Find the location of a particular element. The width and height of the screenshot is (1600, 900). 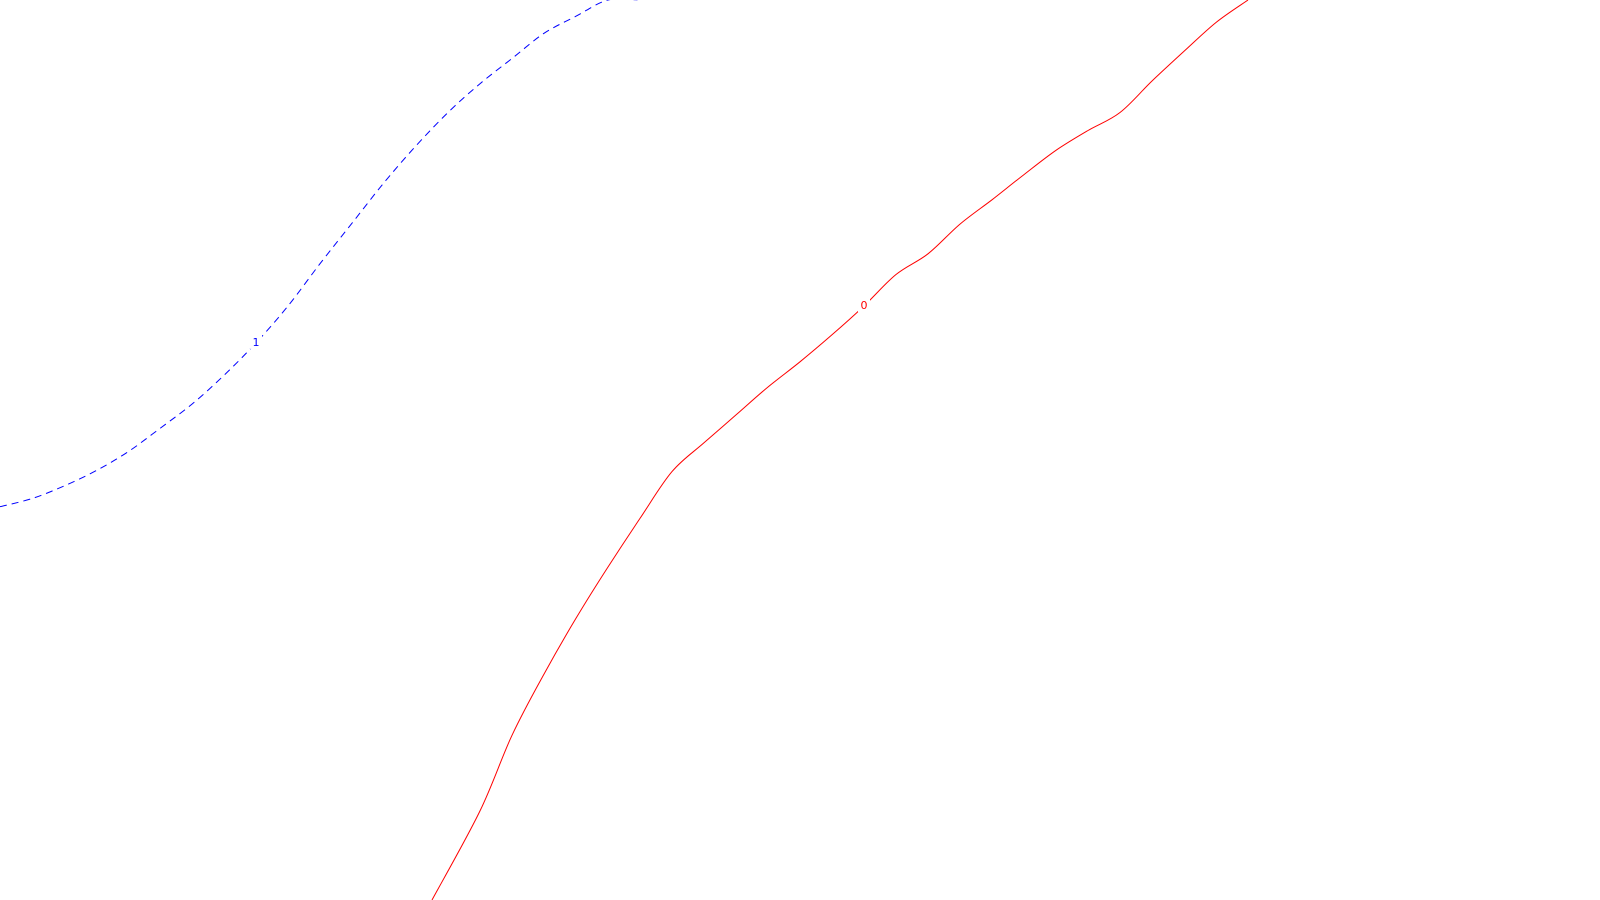

contour-label-0: 0 is located at coordinates (864, 305).